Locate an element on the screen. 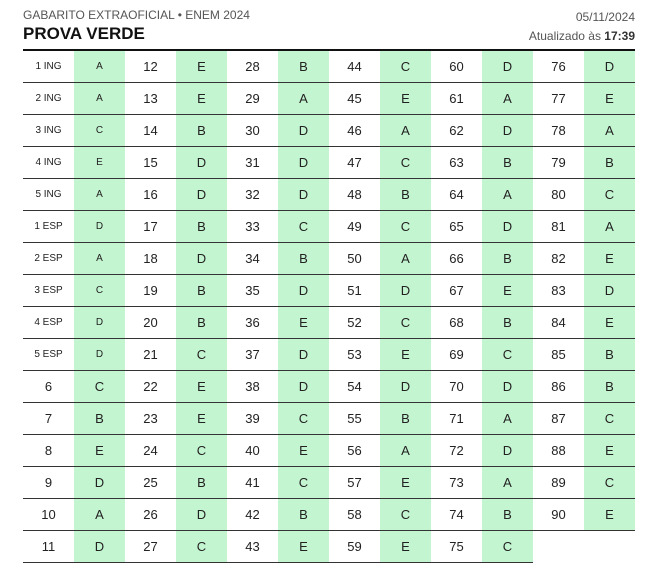 The width and height of the screenshot is (662, 579). question-number: 49 is located at coordinates (354, 226).